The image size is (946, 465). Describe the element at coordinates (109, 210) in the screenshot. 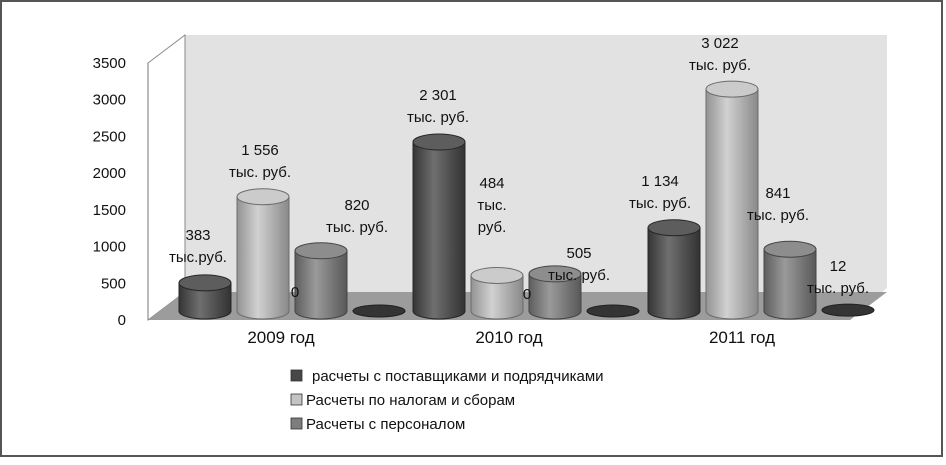

I see `y-tick-label: 1500` at that location.